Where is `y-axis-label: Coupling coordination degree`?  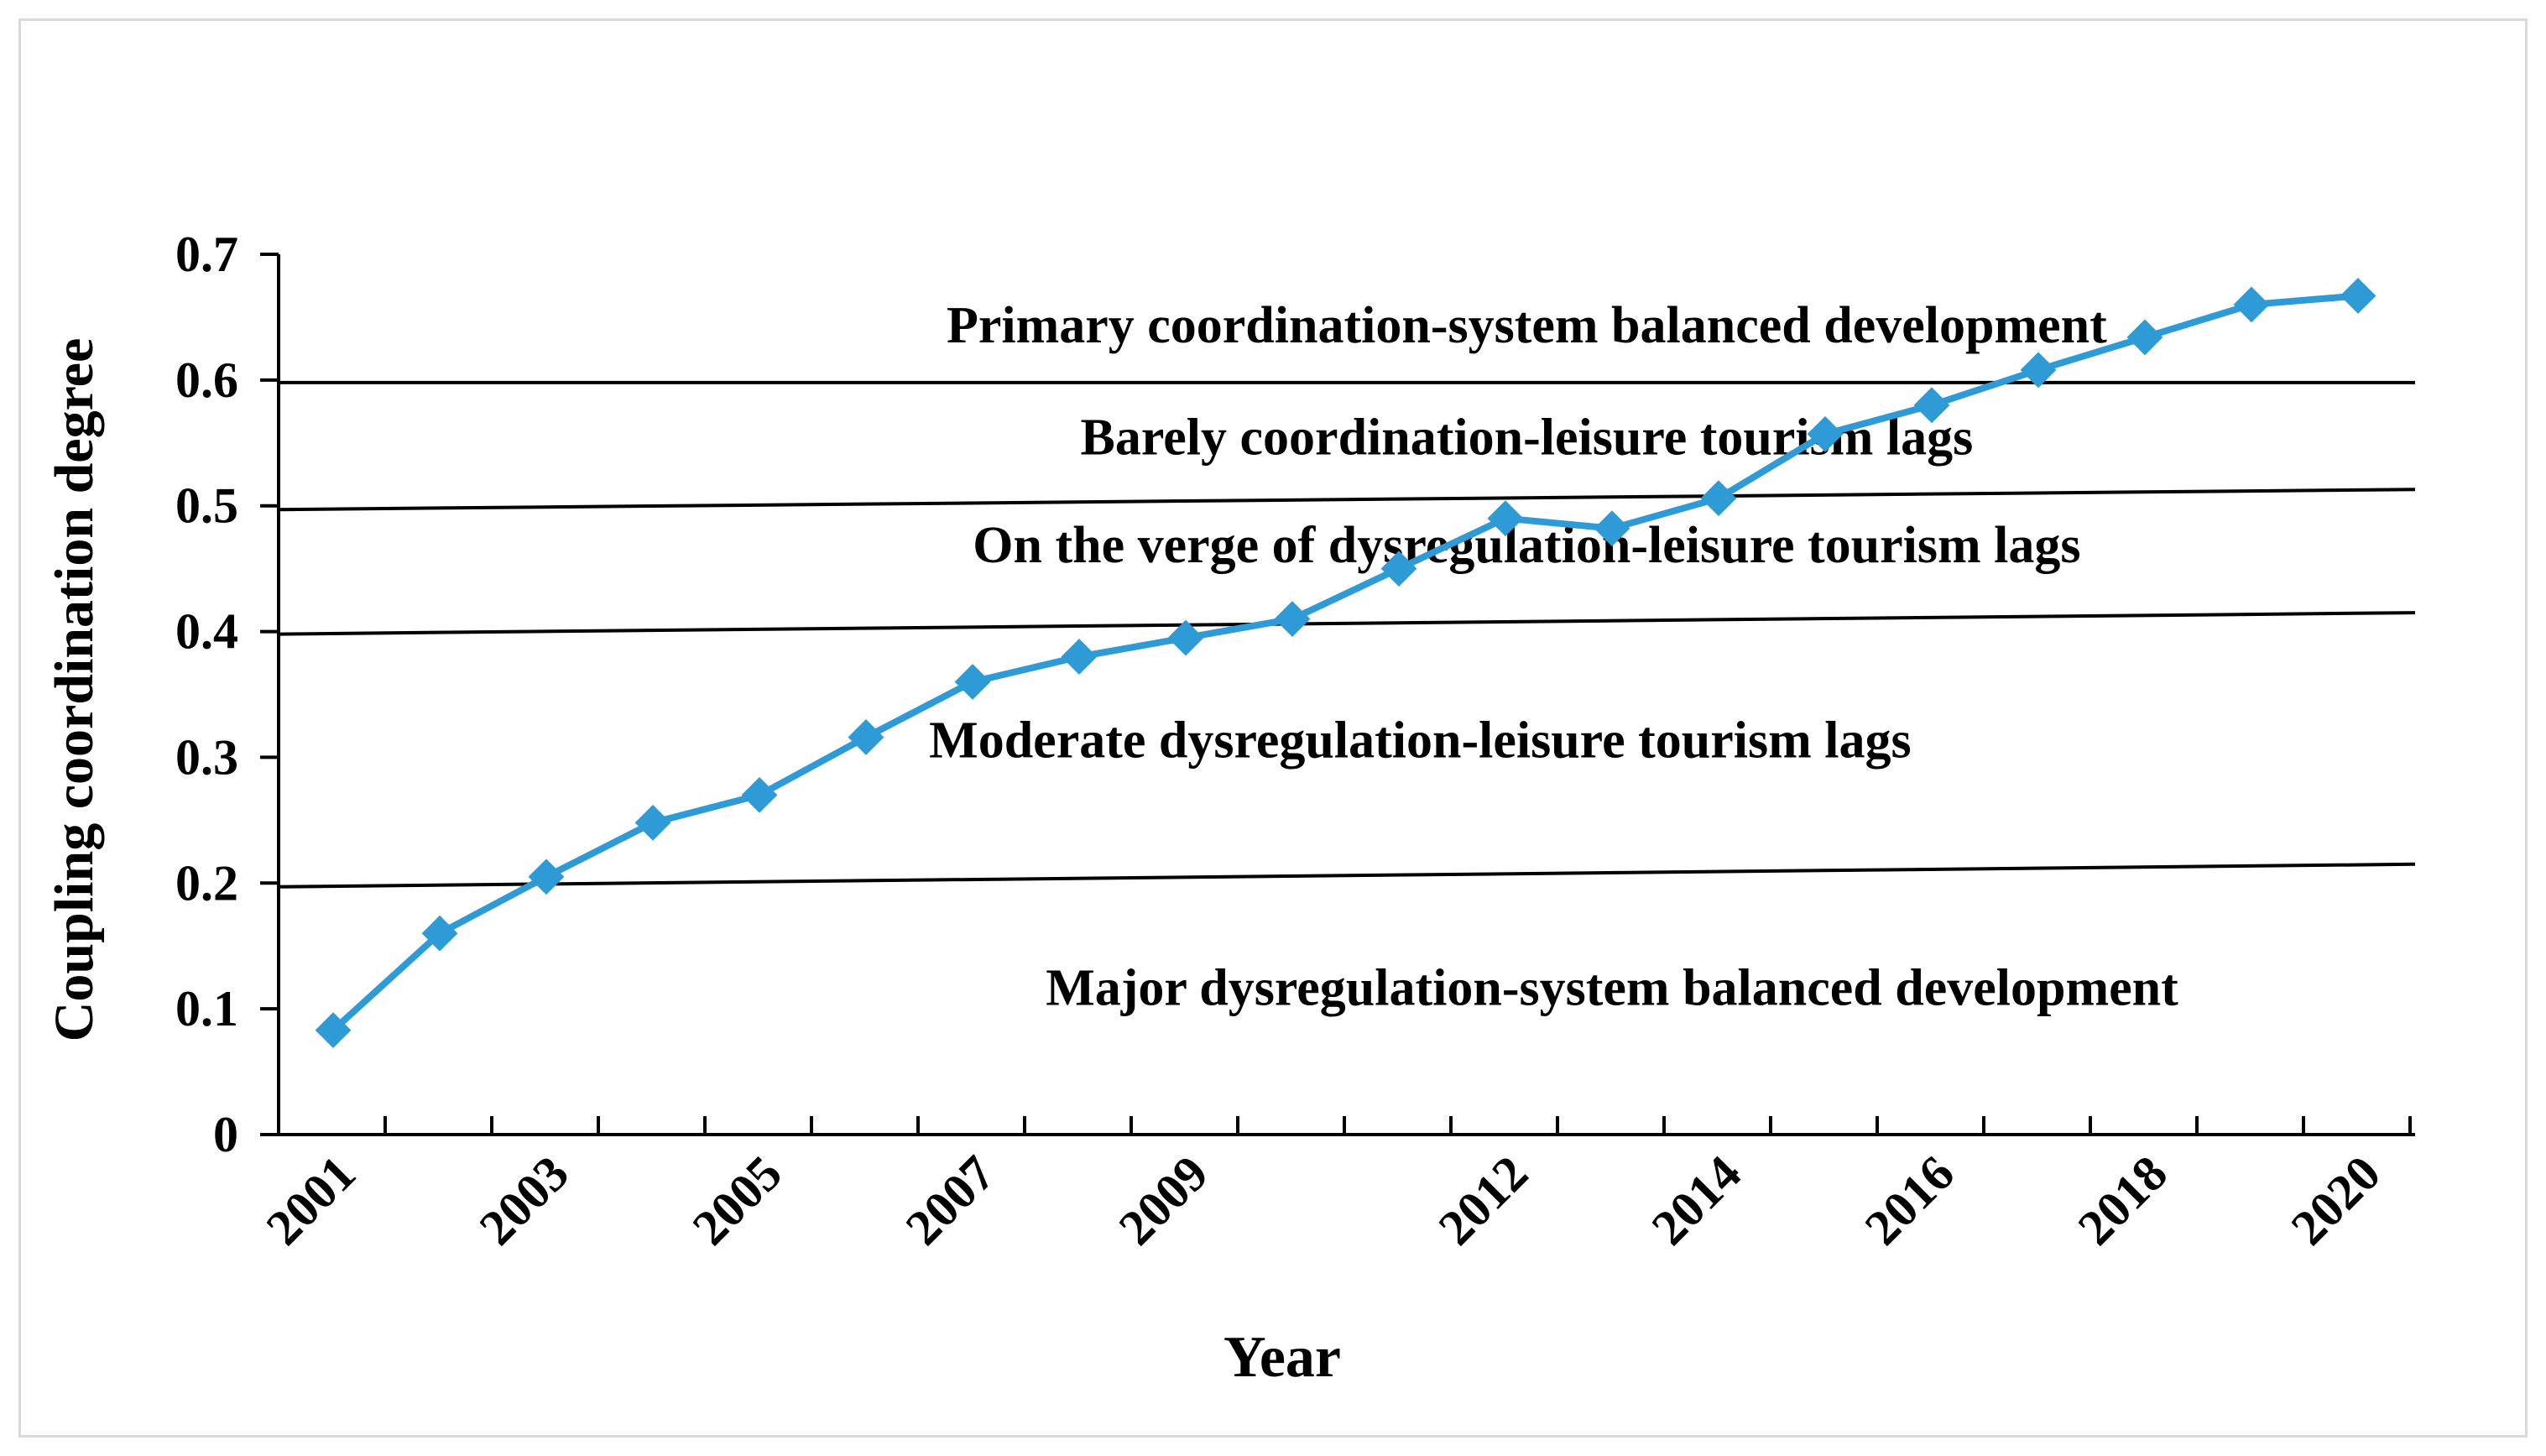
y-axis-label: Coupling coordination degree is located at coordinates (74, 690).